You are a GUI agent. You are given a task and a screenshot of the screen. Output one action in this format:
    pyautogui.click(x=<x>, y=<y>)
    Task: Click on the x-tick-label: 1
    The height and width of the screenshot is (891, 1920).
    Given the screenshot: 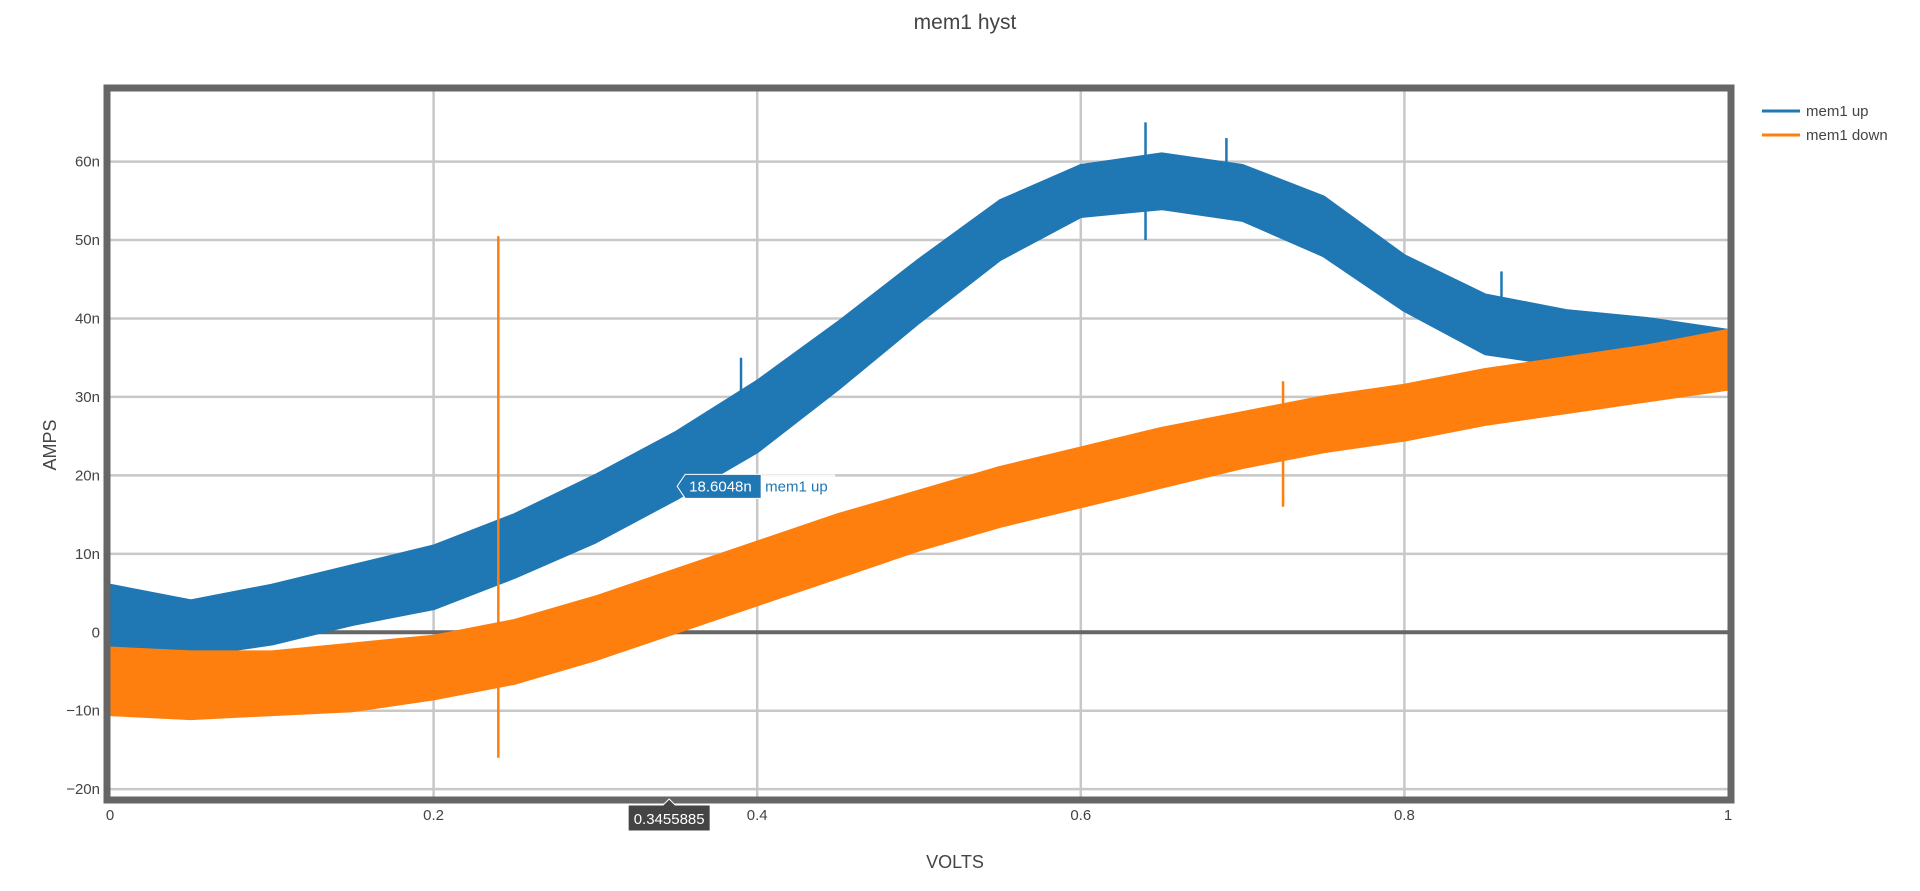 What is the action you would take?
    pyautogui.click(x=1728, y=815)
    